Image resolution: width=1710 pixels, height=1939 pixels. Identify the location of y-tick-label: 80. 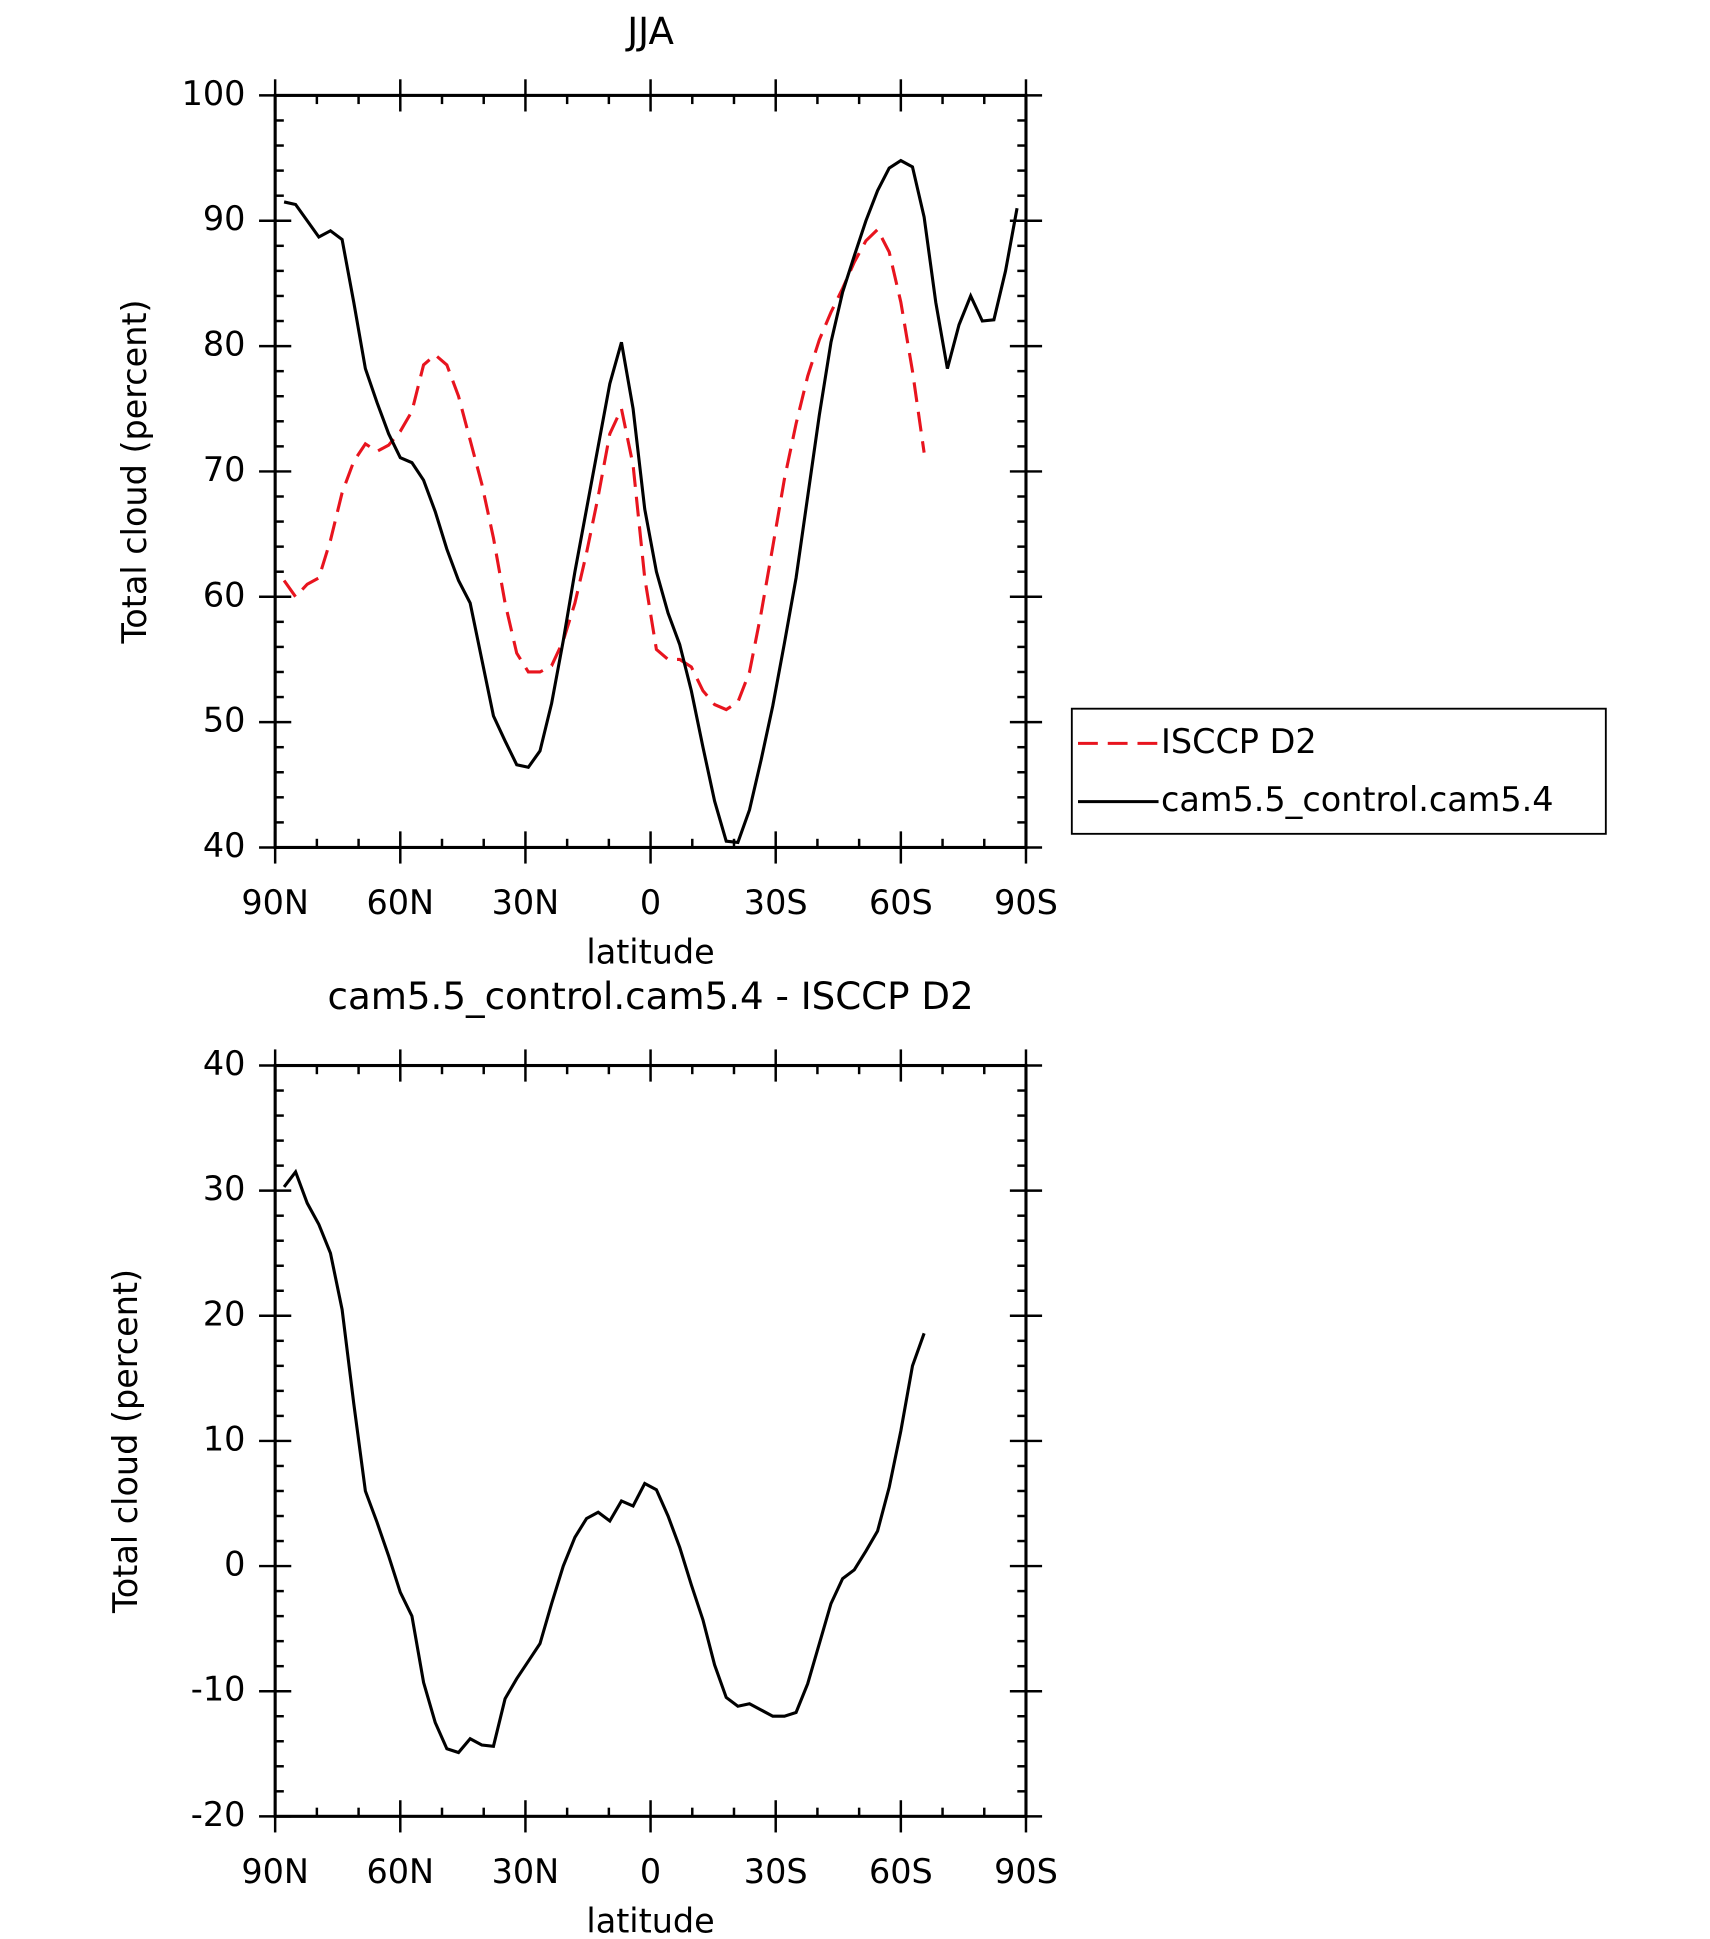
(224, 344).